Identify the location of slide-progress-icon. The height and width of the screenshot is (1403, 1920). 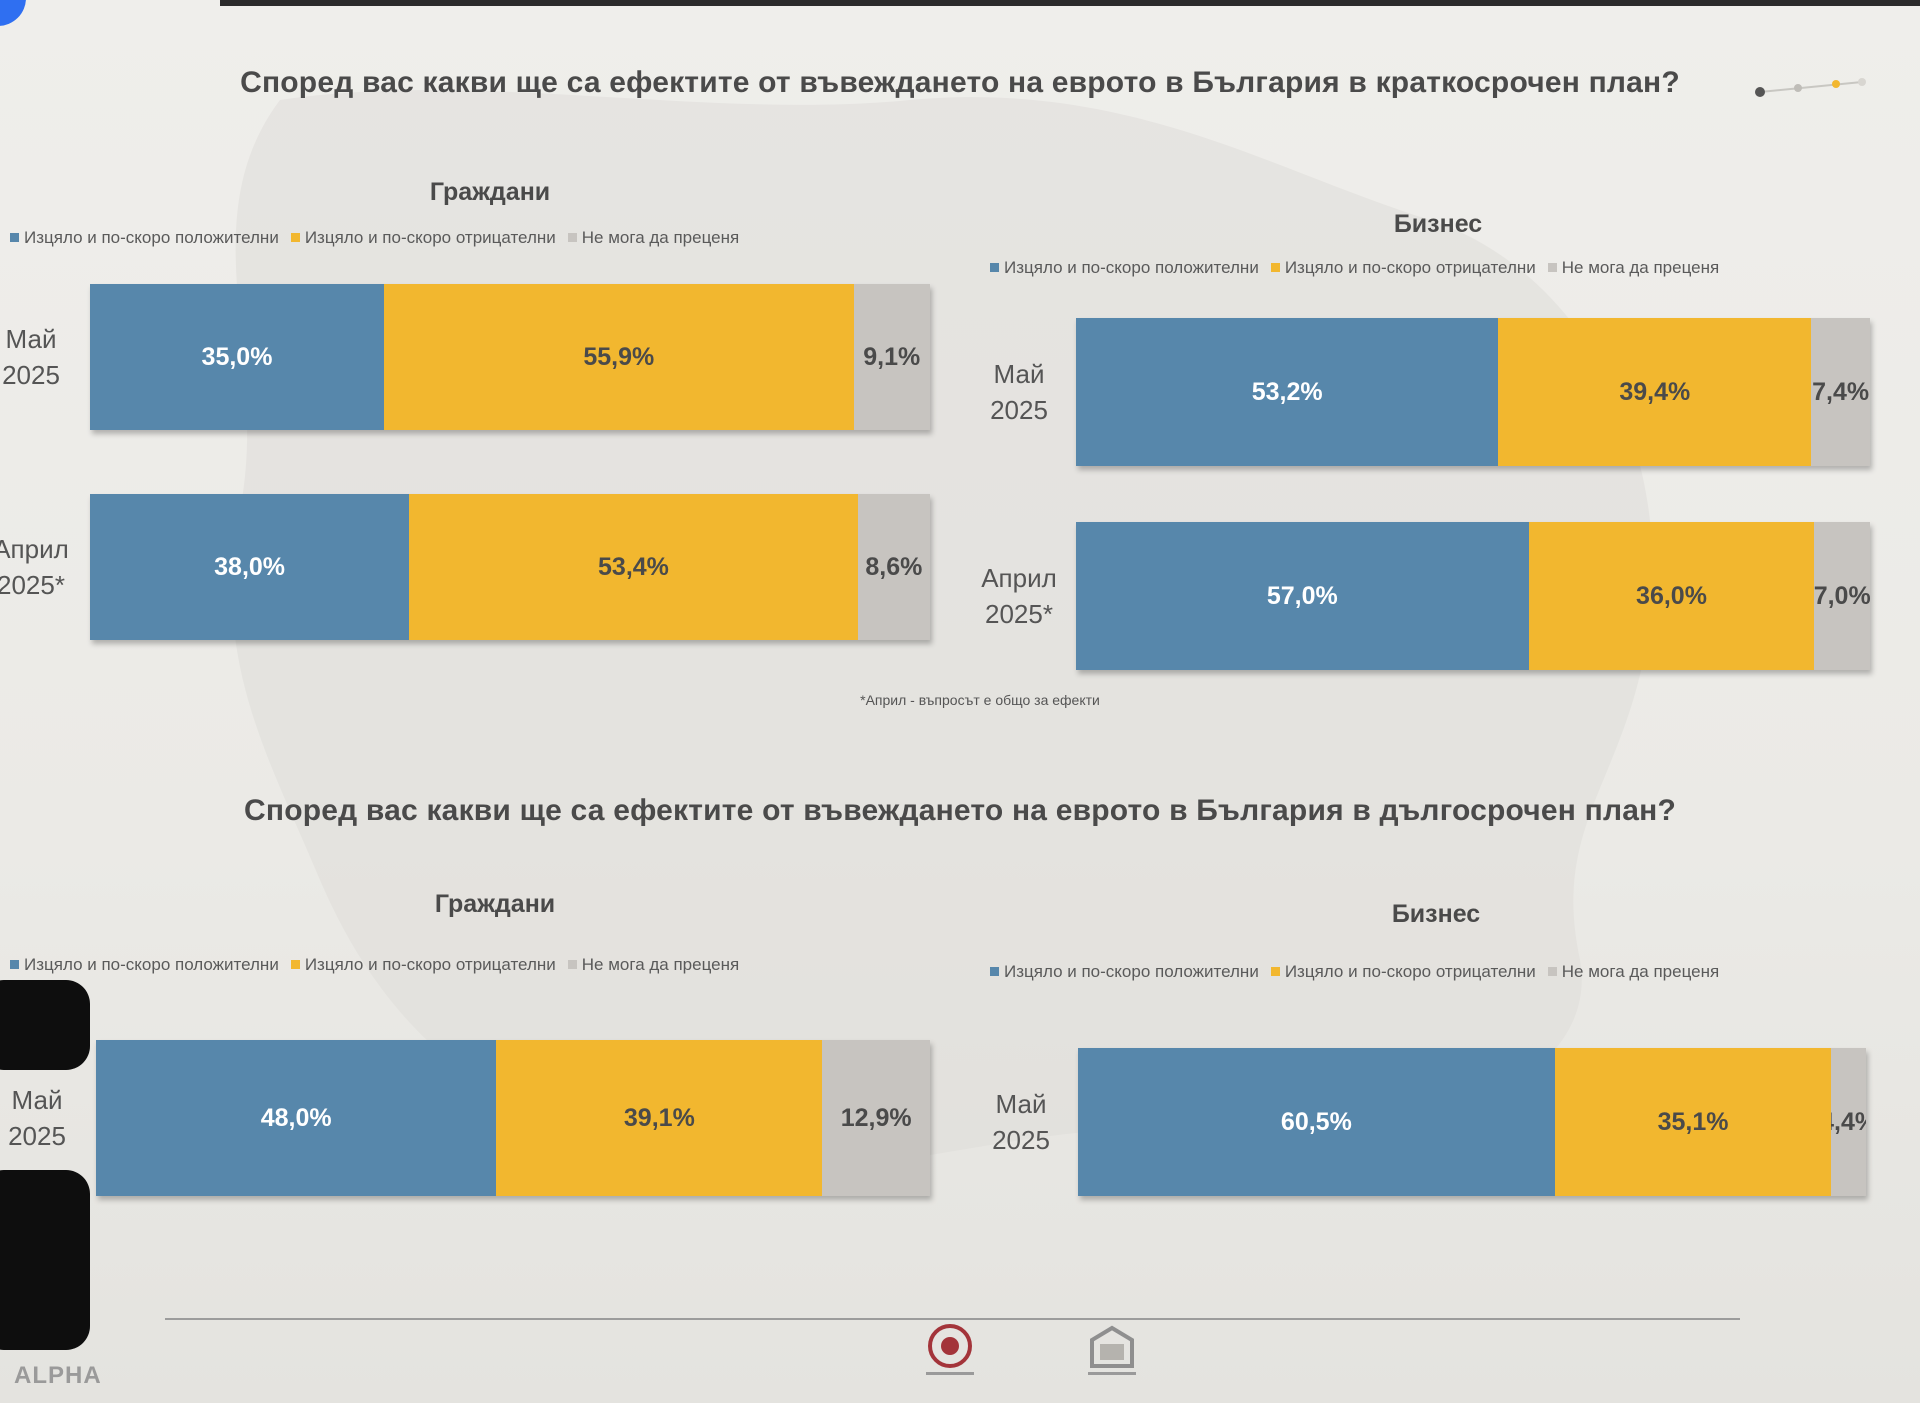
(1810, 87).